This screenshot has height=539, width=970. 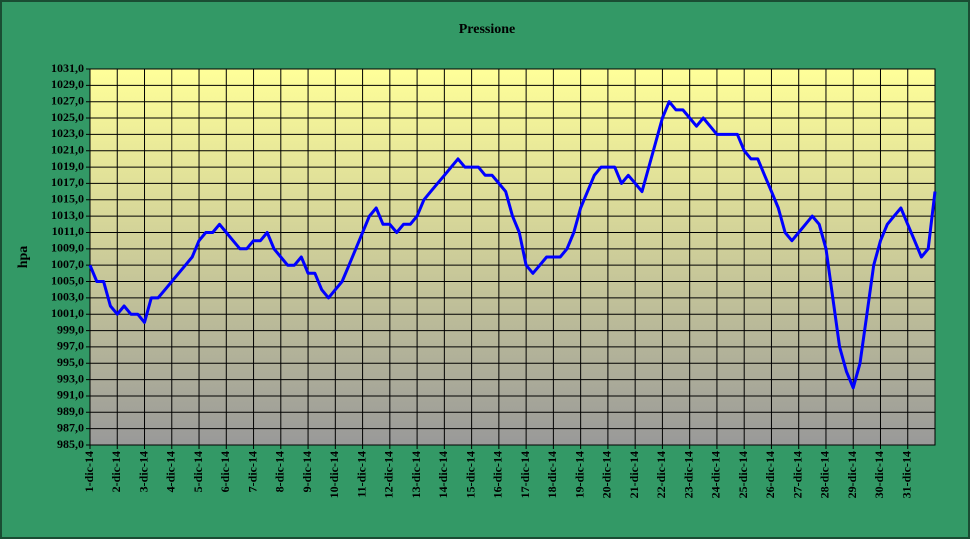 I want to click on y-tick-label: 1011,0, so click(x=68, y=231).